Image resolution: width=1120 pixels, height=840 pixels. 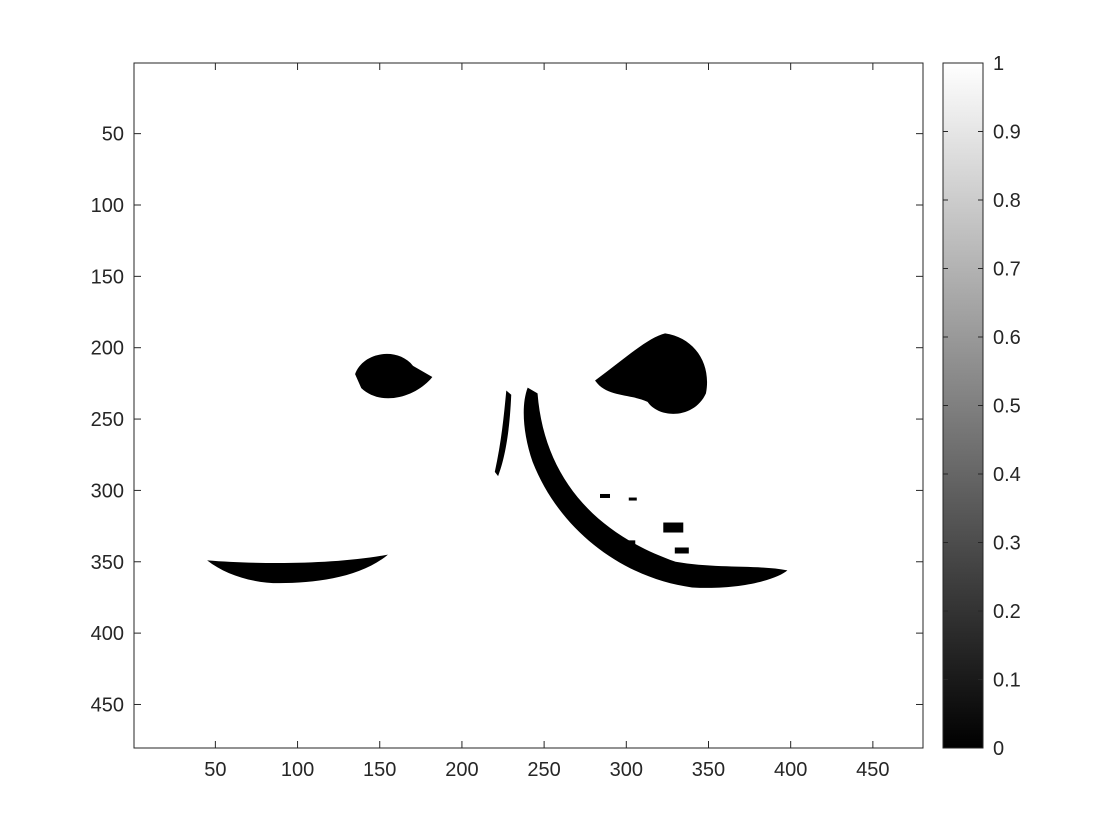 I want to click on region-left-eye, so click(x=394, y=376).